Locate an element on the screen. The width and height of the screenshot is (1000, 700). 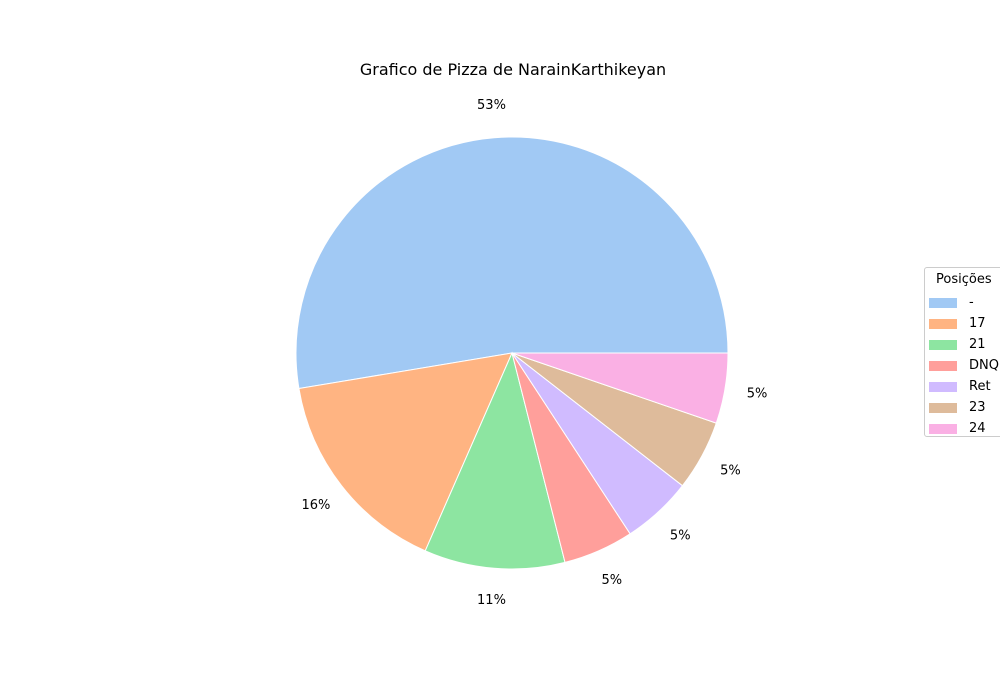
slice-percent-label-0: 53% is located at coordinates (491, 105).